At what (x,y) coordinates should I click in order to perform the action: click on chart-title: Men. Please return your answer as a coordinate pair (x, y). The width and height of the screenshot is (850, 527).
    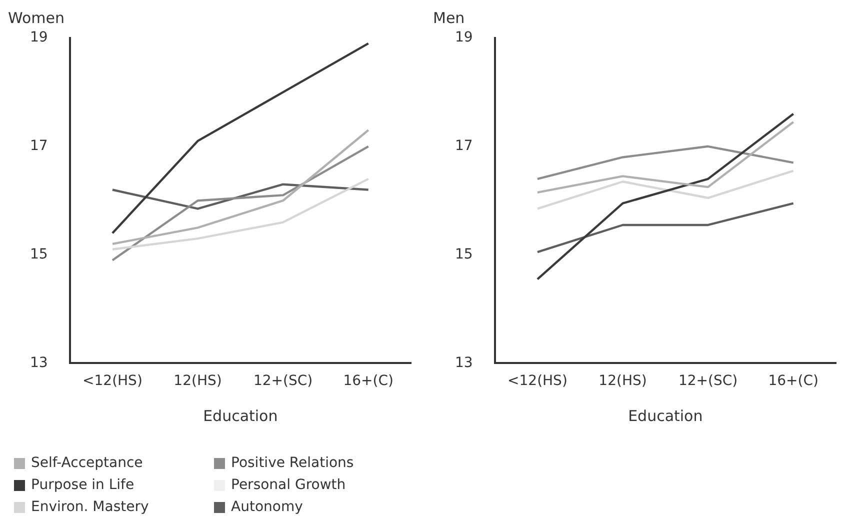
    Looking at the image, I should click on (449, 17).